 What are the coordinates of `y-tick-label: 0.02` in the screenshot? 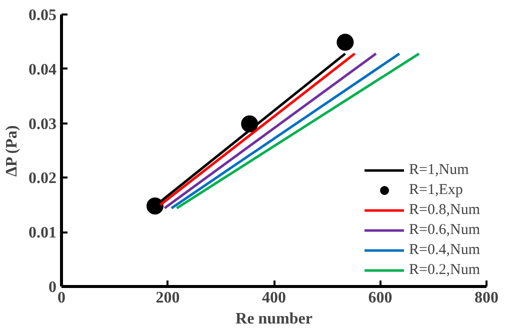 It's located at (42, 179).